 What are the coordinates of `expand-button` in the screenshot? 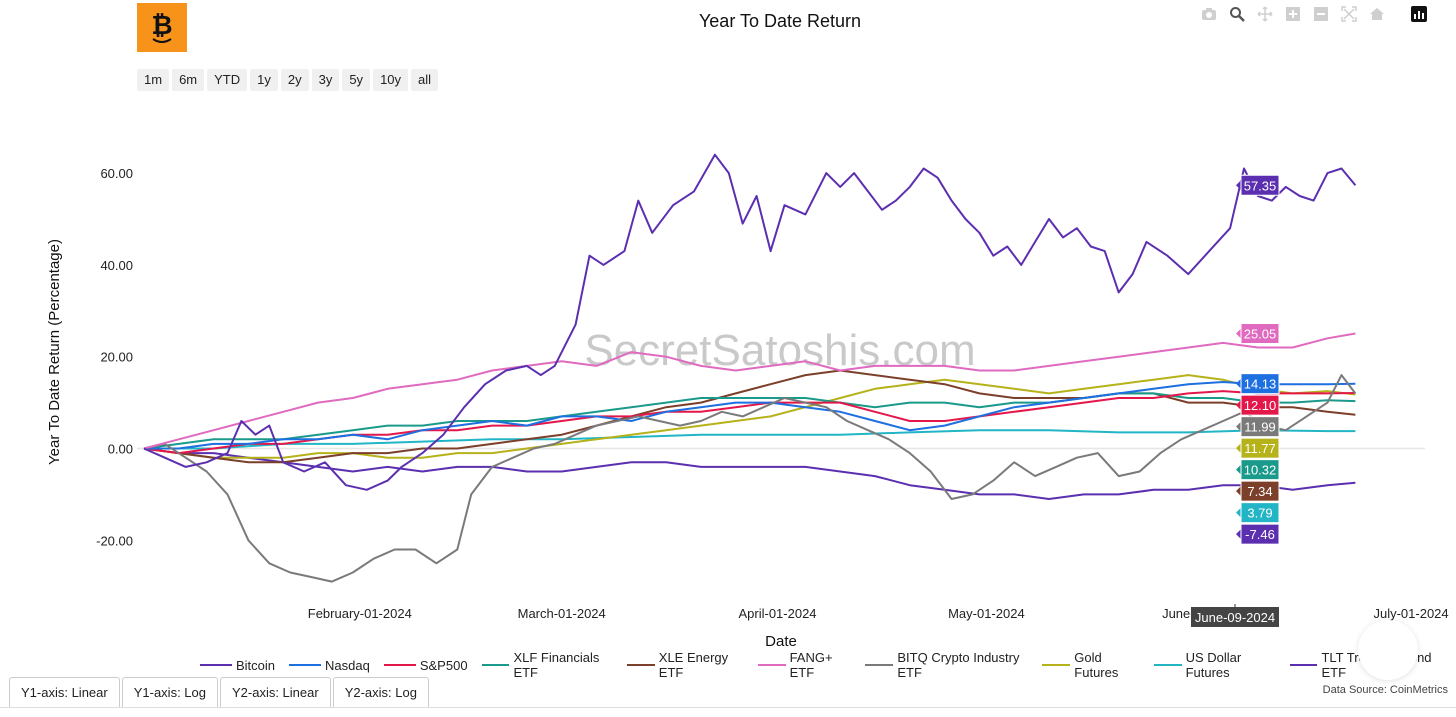 It's located at (1388, 650).